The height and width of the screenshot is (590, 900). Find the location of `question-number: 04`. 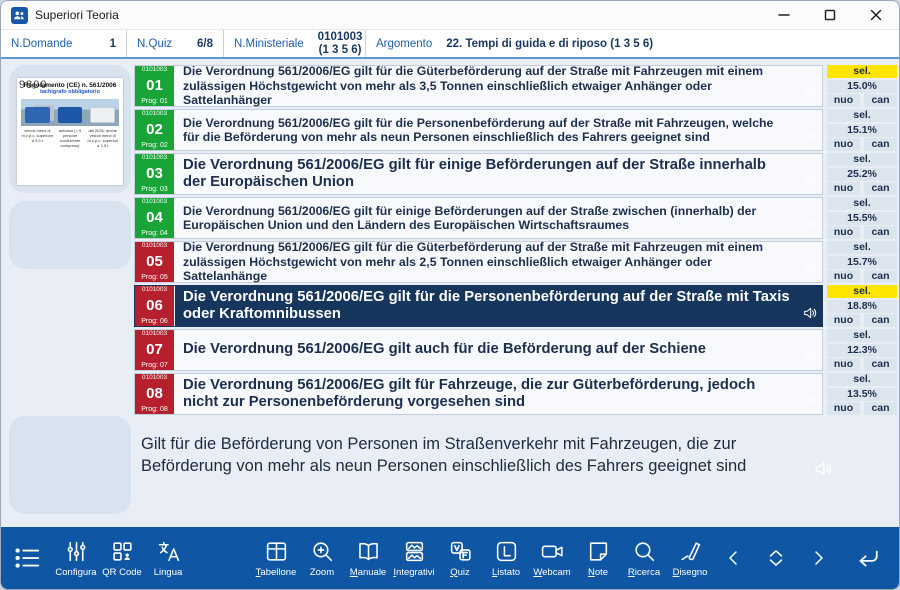

question-number: 04 is located at coordinates (154, 218).